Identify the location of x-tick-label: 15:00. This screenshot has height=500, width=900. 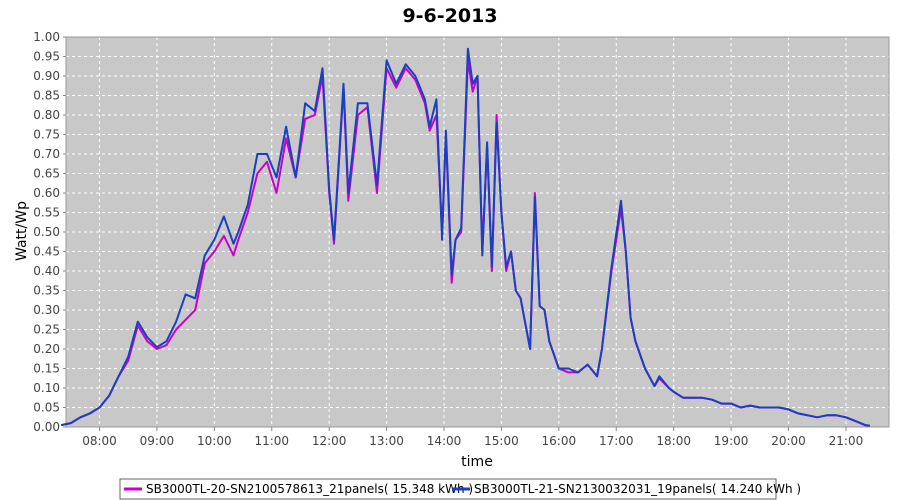
(501, 441).